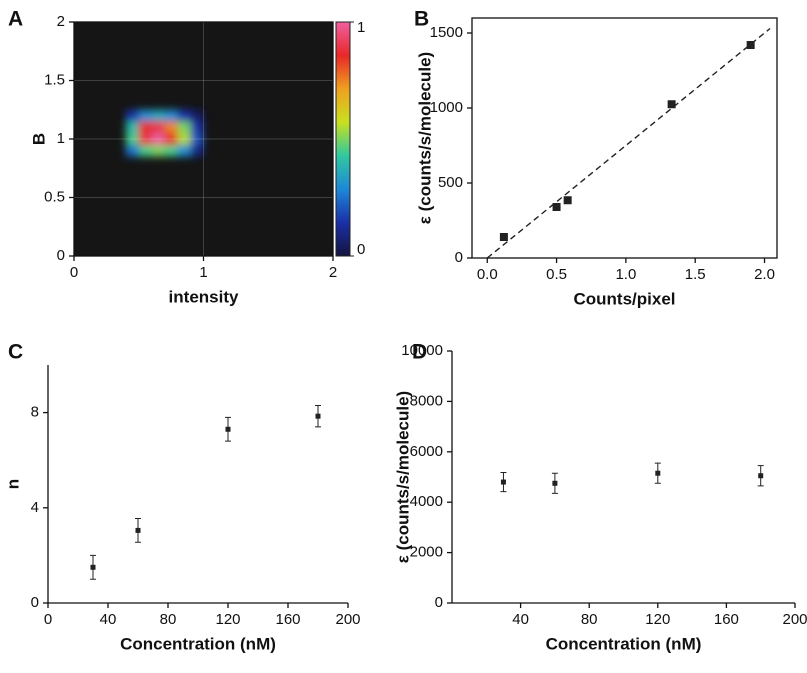 This screenshot has width=807, height=673. Describe the element at coordinates (203, 272) in the screenshot. I see `x-tick-label: 1` at that location.